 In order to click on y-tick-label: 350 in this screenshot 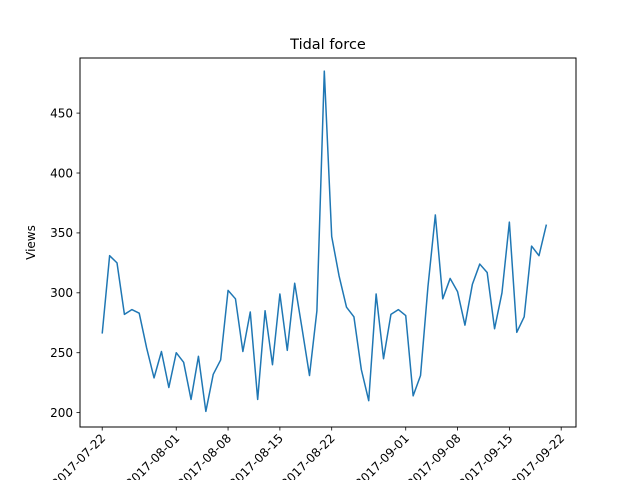, I will do `click(61, 233)`.